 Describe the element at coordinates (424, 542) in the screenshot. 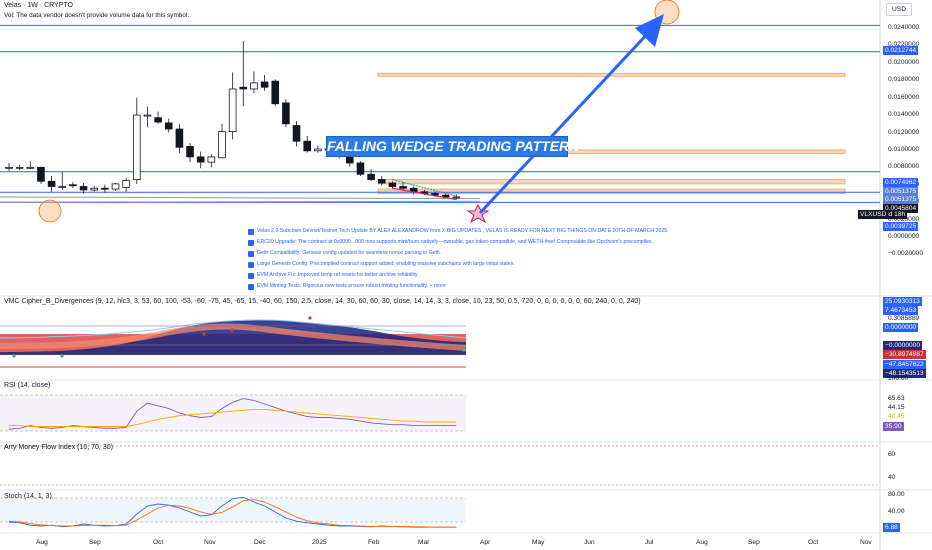

I see `time-tick-label: Mar` at that location.